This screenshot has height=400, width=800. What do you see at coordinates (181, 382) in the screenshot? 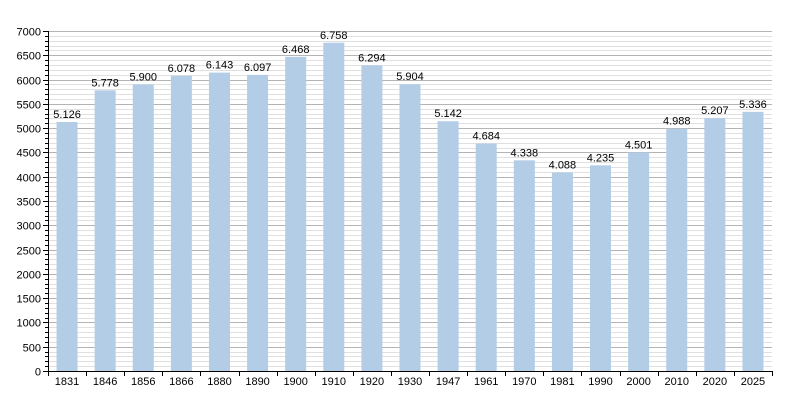
I see `x-tick-label-1866: 1866` at bounding box center [181, 382].